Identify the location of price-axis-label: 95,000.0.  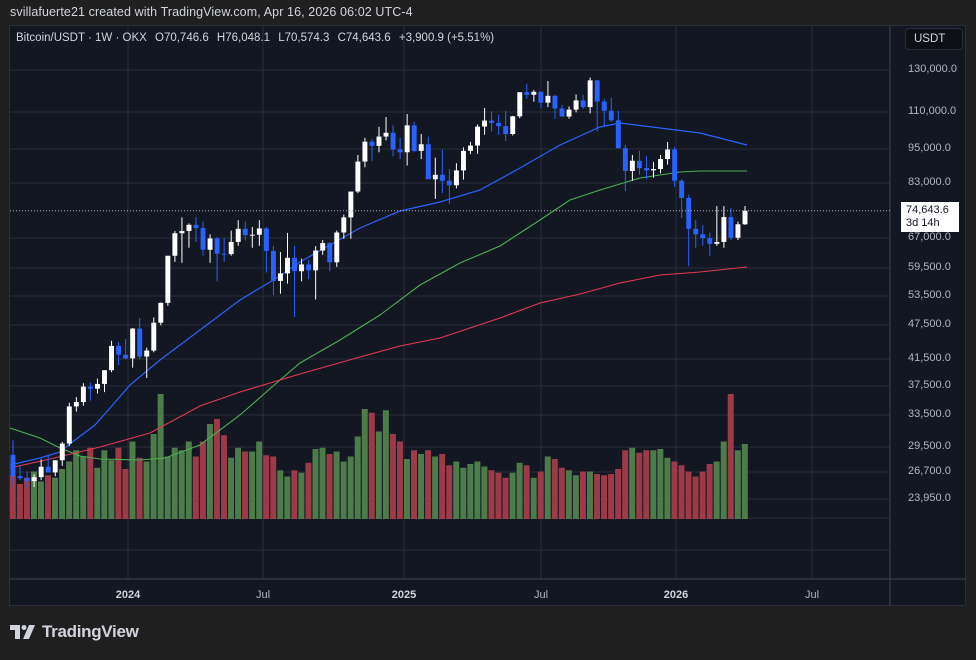
(929, 148).